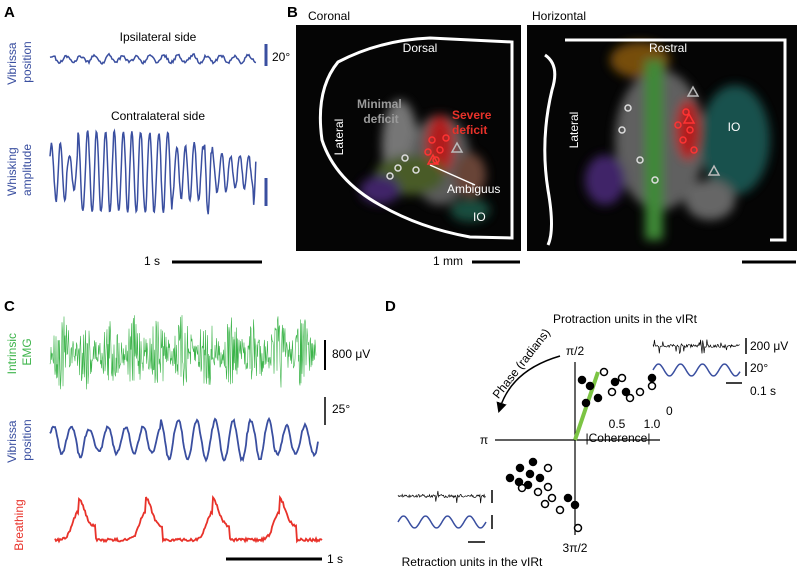 The width and height of the screenshot is (800, 572). I want to click on axis-label: Phase (radians), so click(521, 363).